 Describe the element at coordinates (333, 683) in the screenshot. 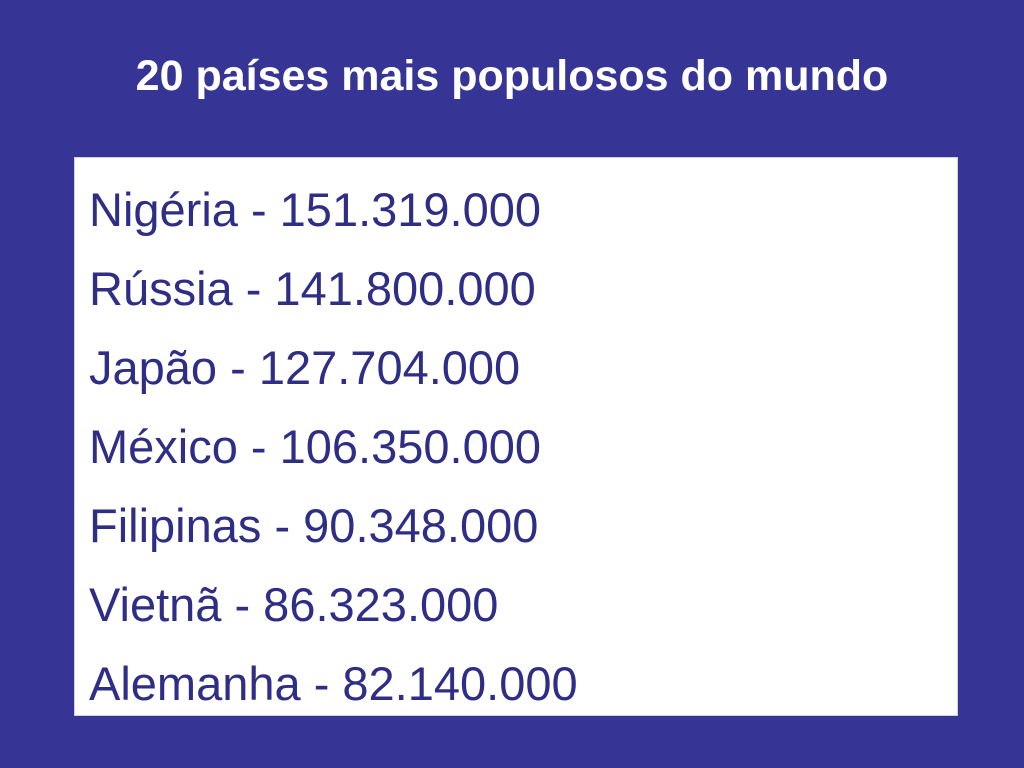

I see `country-item: Alemanha - 82.140.000` at that location.